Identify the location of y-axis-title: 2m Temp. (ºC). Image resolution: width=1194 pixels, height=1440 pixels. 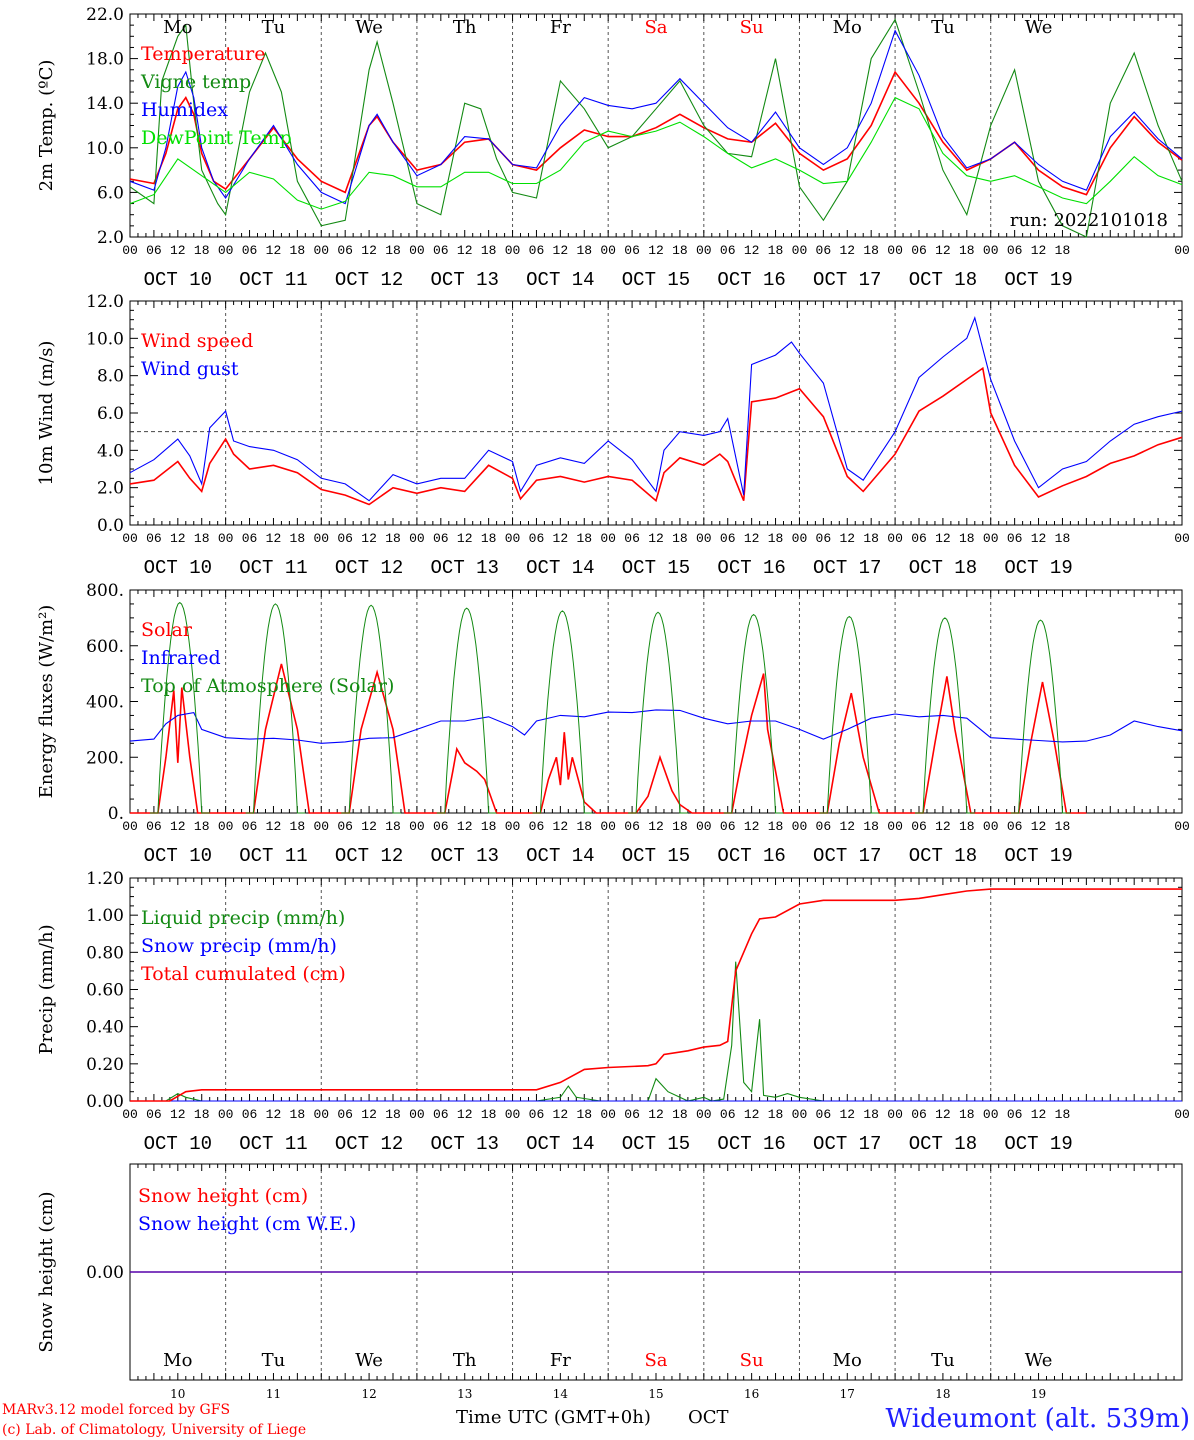
(46, 126).